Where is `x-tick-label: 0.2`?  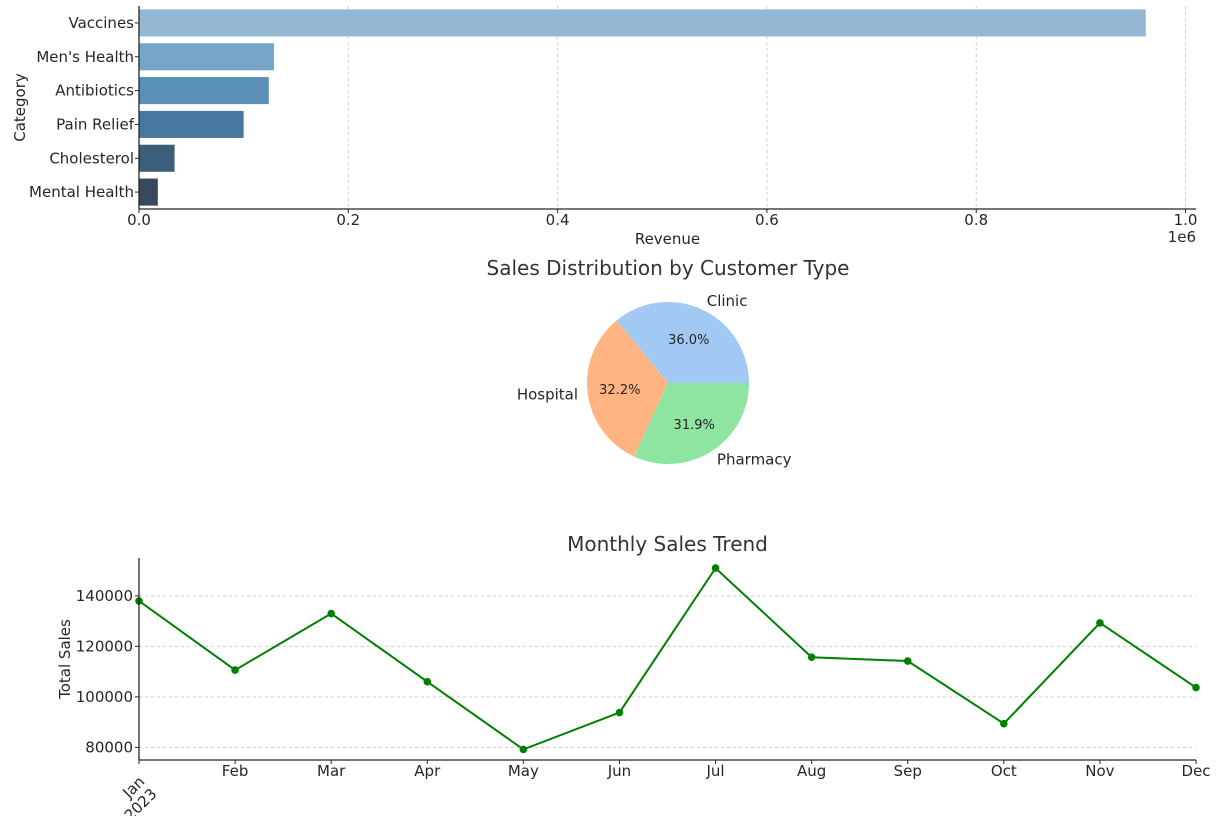
x-tick-label: 0.2 is located at coordinates (348, 220).